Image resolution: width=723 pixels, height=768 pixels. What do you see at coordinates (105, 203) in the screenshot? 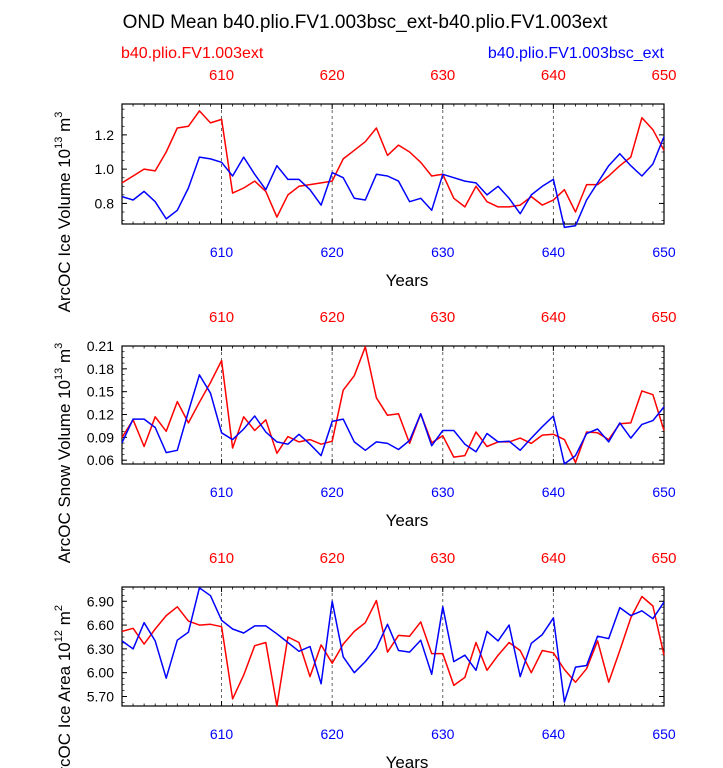
I see `y-tick-label: 0.8` at bounding box center [105, 203].